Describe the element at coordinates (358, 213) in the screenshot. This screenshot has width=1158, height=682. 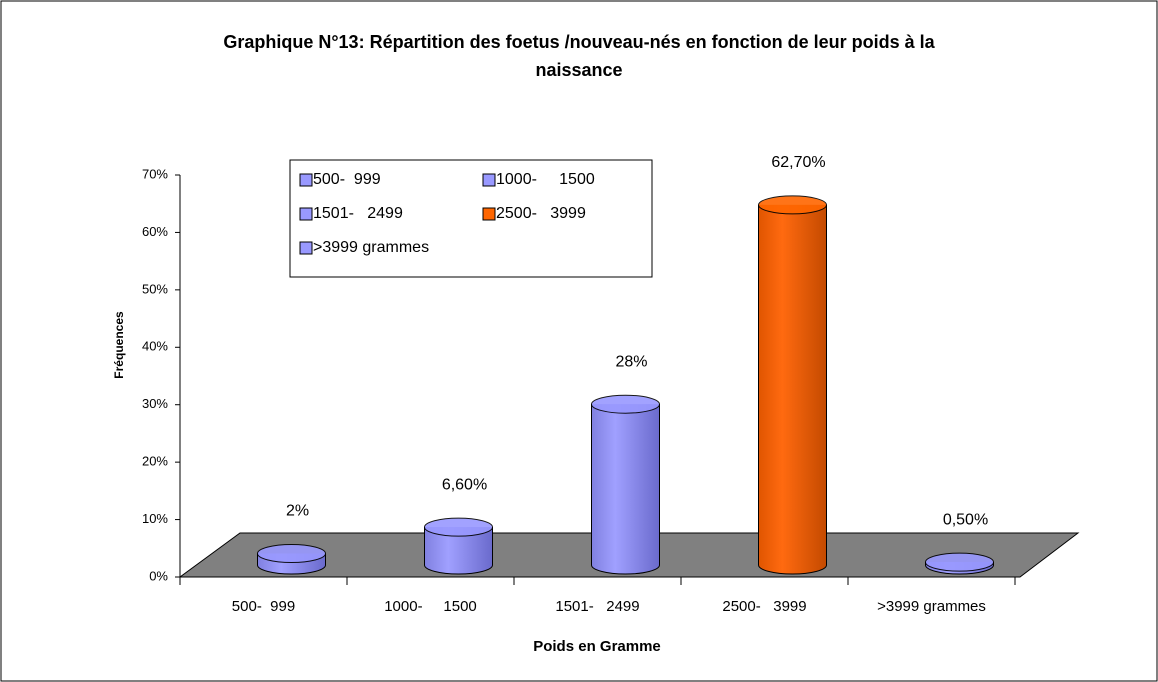
I see `legend-label: 1501- 2499` at that location.